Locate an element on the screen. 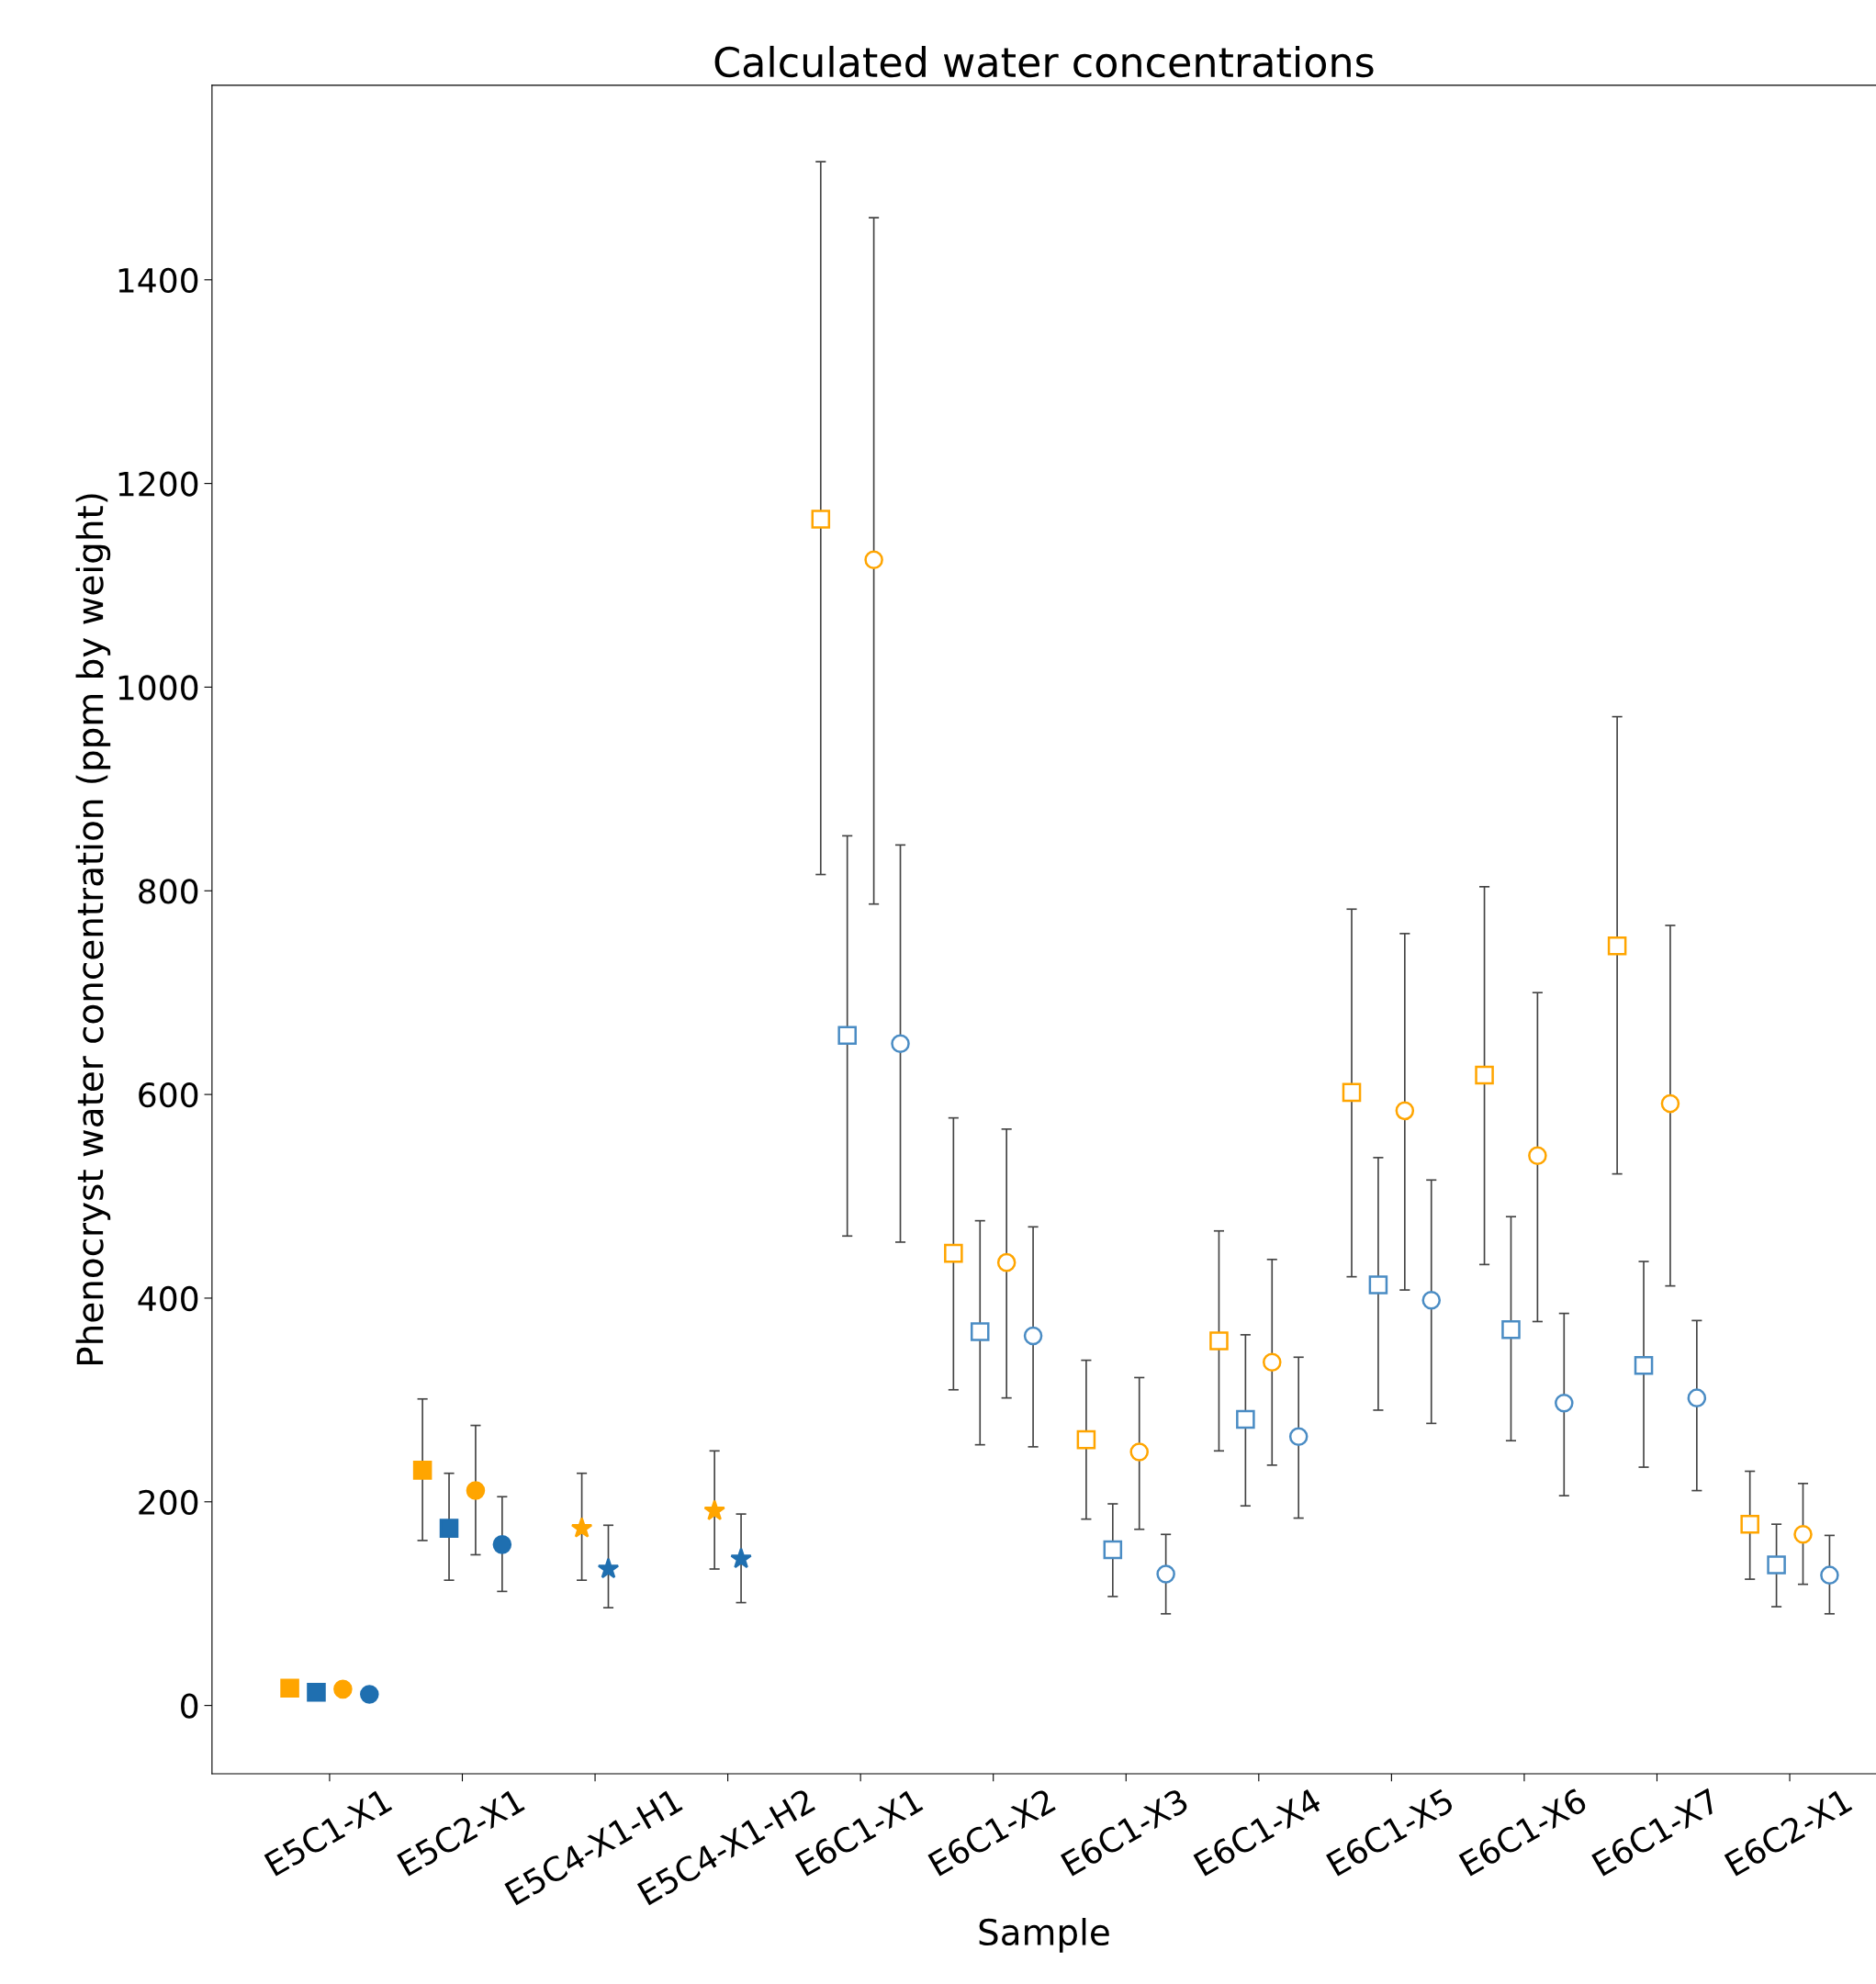 The width and height of the screenshot is (1876, 1984). y-tick-label: 600 is located at coordinates (168, 1095).